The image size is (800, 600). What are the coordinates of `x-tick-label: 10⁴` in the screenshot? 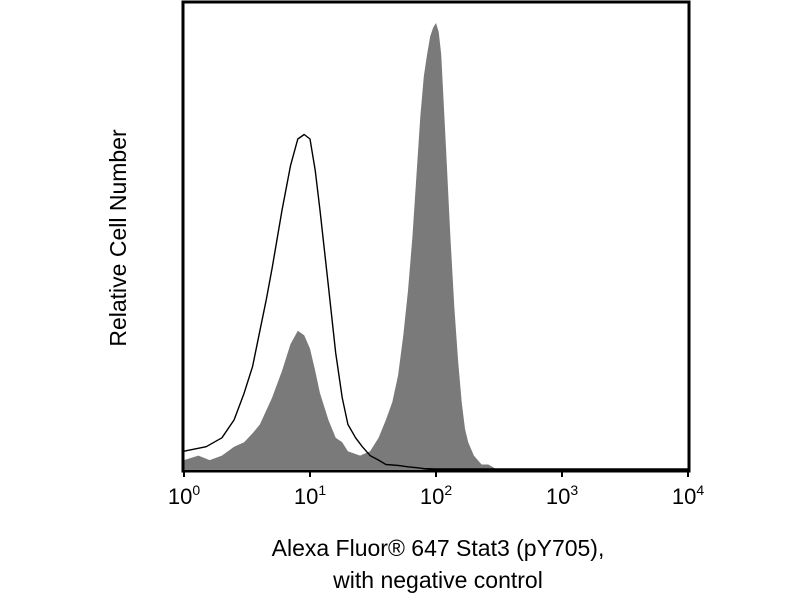 It's located at (688, 495).